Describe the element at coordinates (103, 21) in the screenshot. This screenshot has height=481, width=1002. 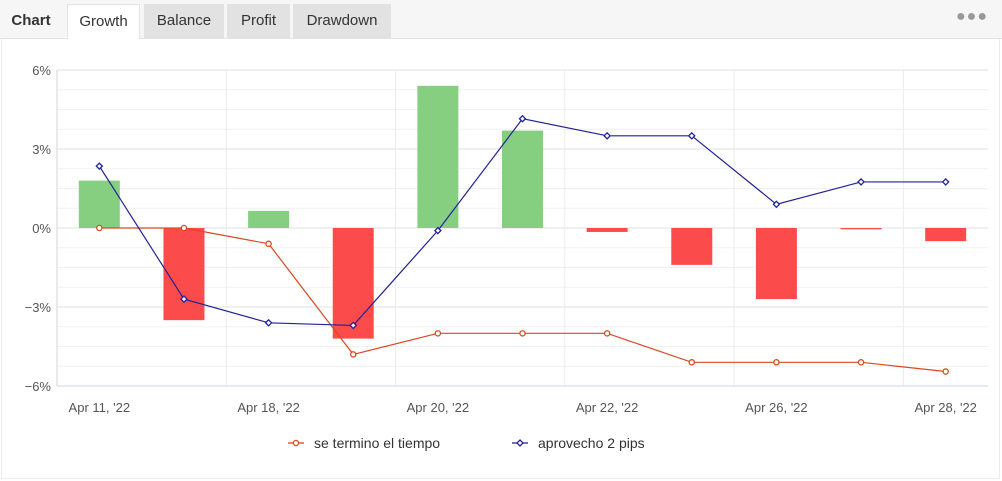
I see `tab-growth: Growth` at that location.